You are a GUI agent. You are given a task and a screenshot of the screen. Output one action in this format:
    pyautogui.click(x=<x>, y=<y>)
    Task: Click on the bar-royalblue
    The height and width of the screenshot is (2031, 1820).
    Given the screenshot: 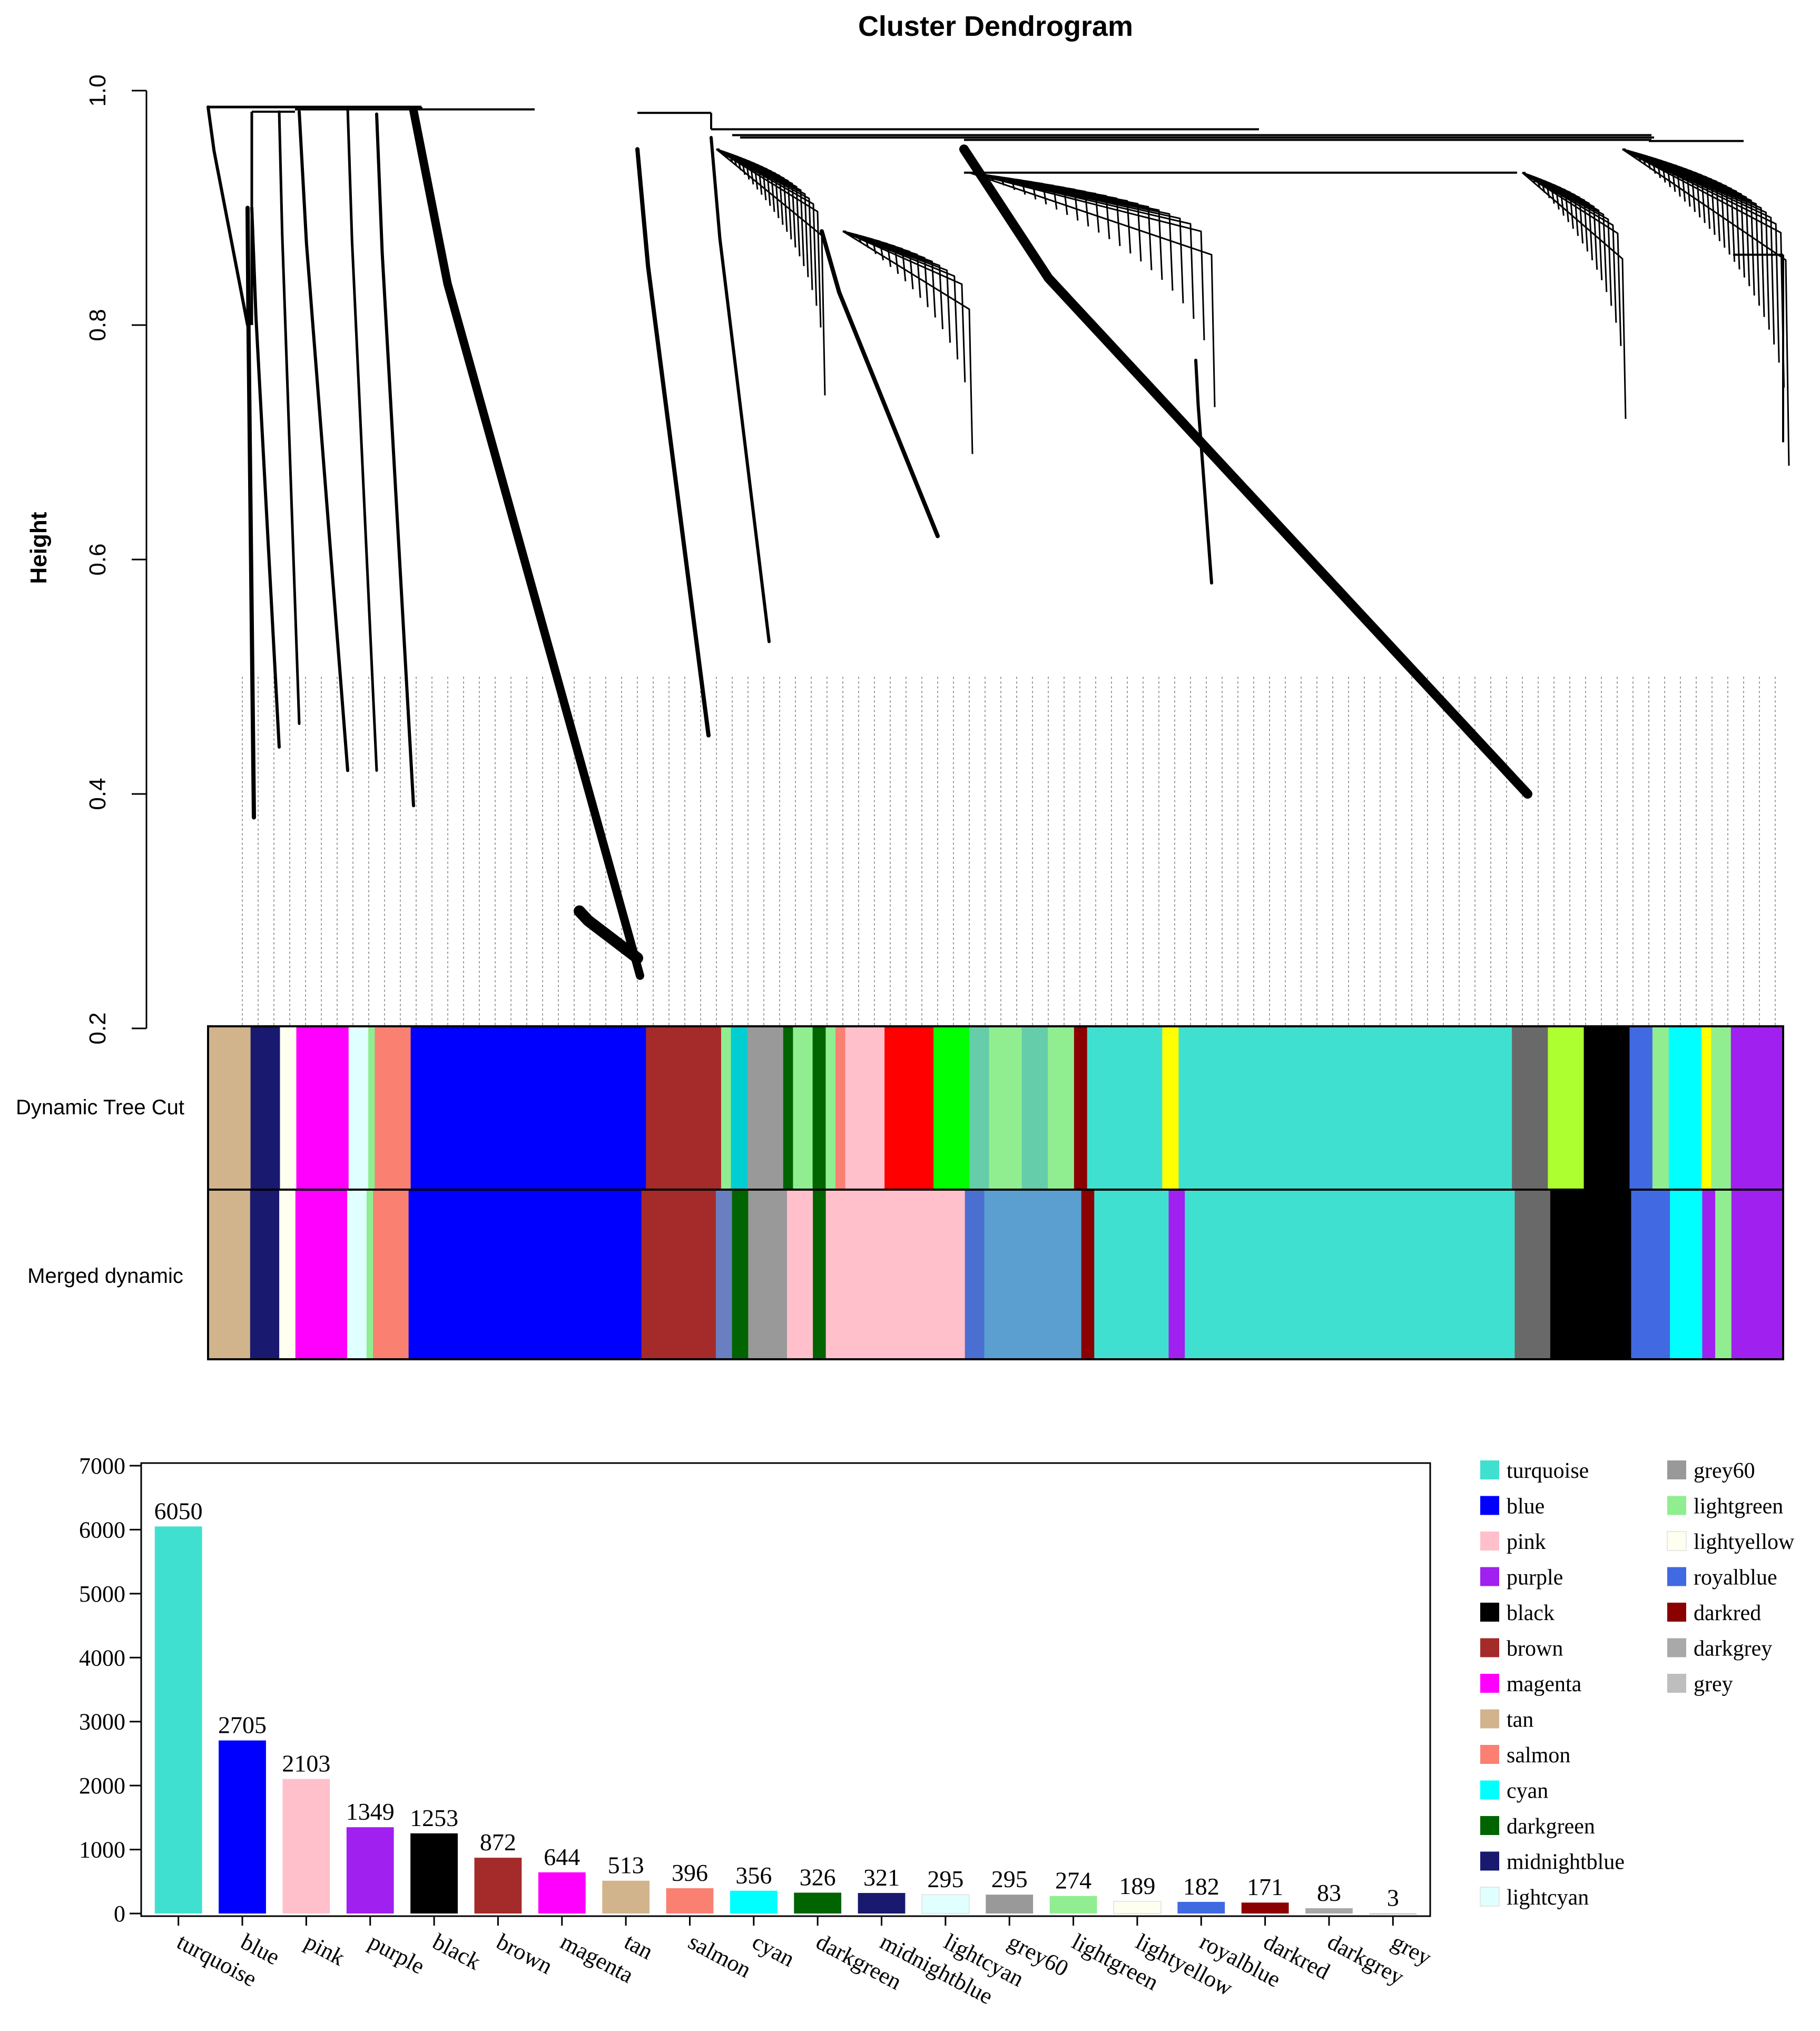 What is the action you would take?
    pyautogui.click(x=1201, y=1907)
    